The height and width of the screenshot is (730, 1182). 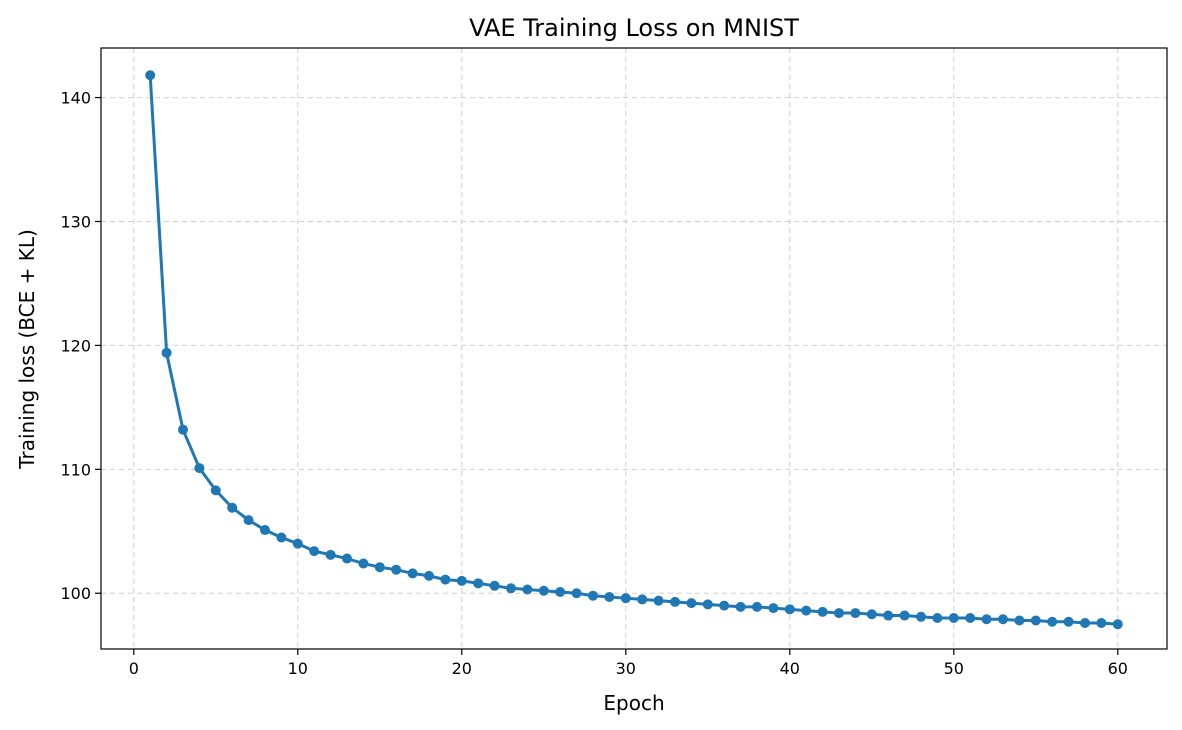 What do you see at coordinates (626, 668) in the screenshot?
I see `x-tick-label: 30` at bounding box center [626, 668].